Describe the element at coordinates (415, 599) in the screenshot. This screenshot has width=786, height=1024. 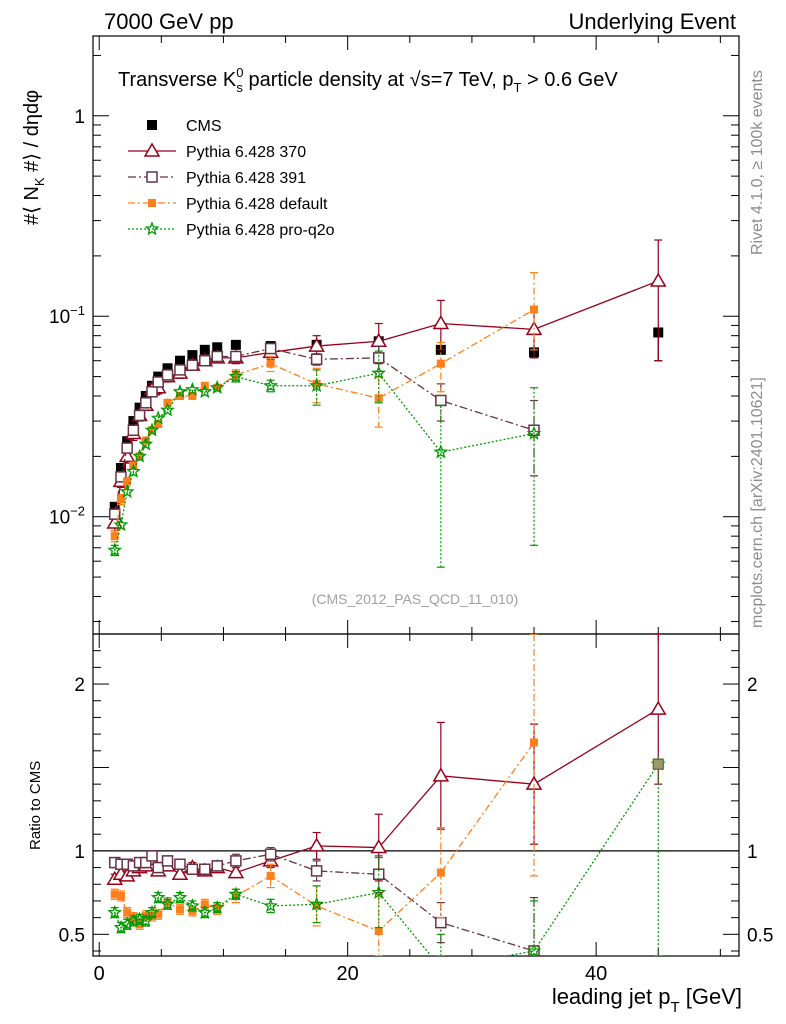
I see `analysis-id: (CMS_2012_PAS_QCD_11_010)` at that location.